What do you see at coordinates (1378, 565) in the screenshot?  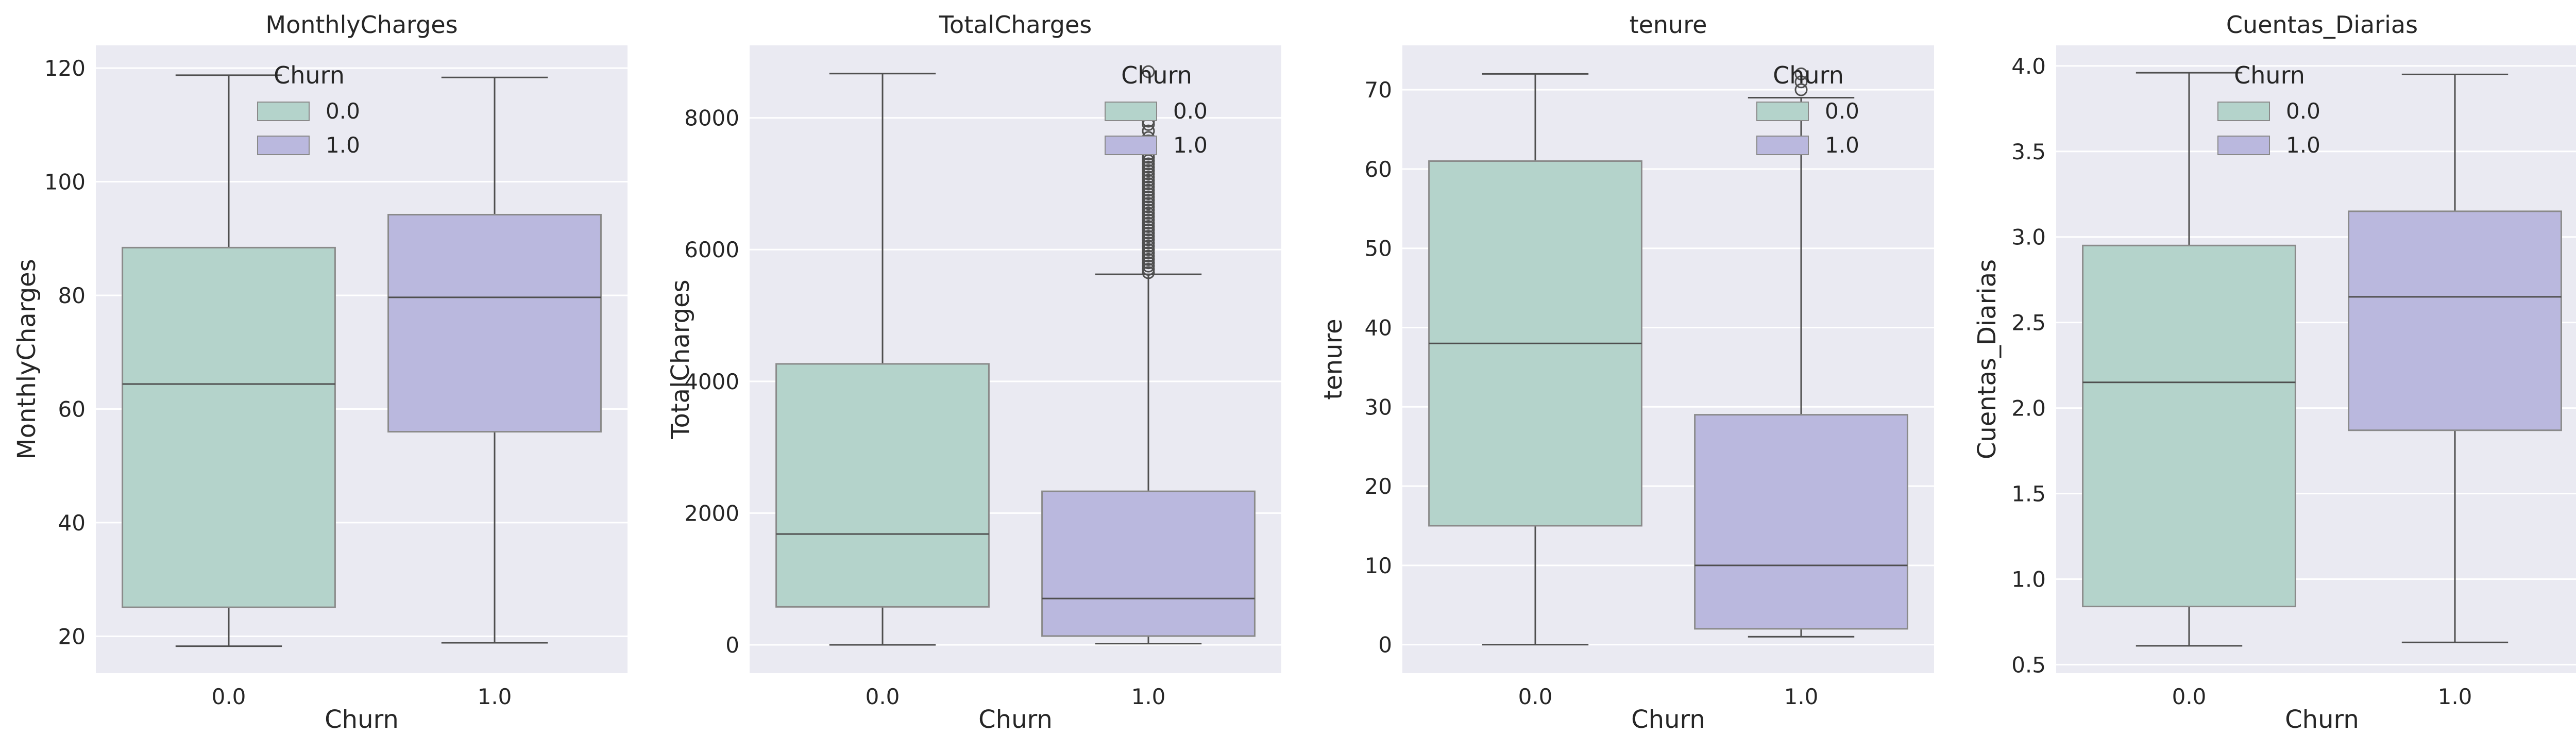 I see `y-tick-label: 10` at bounding box center [1378, 565].